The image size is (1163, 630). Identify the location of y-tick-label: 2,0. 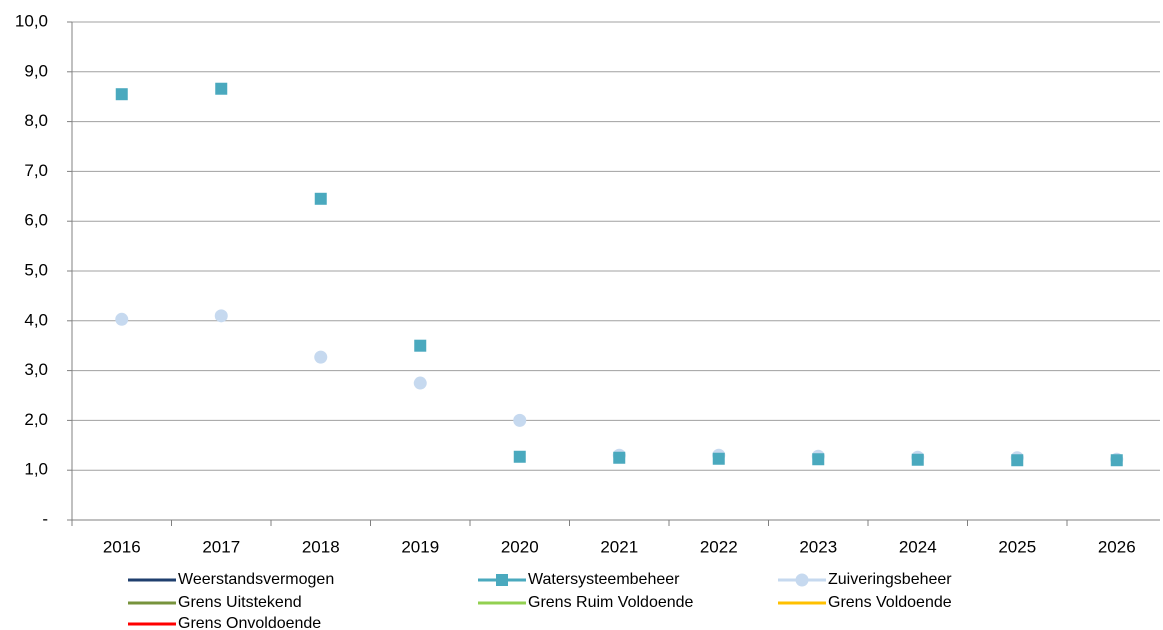
(36, 419).